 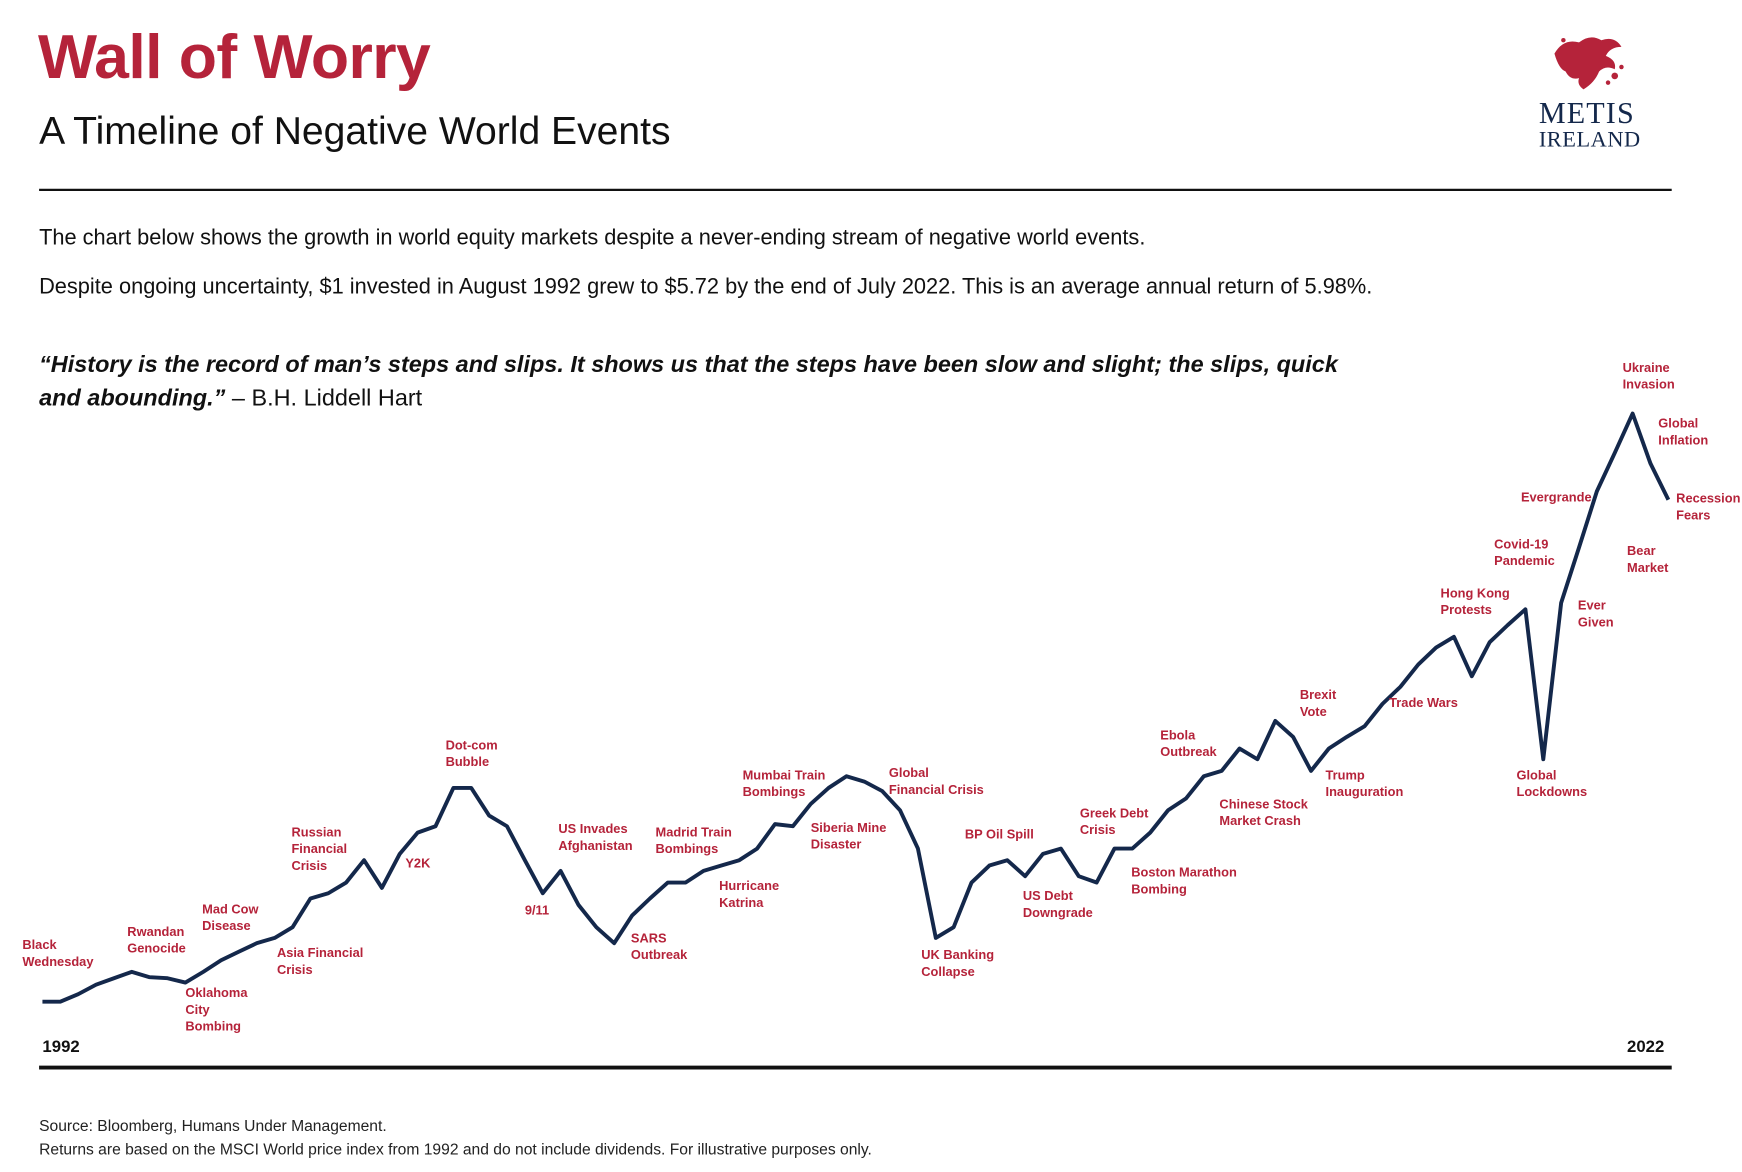 What do you see at coordinates (418, 864) in the screenshot?
I see `annotation: Y2K` at bounding box center [418, 864].